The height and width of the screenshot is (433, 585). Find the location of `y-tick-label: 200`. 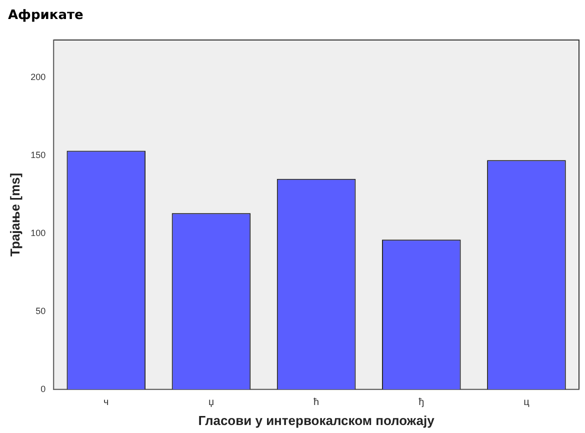

y-tick-label: 200 is located at coordinates (38, 77).